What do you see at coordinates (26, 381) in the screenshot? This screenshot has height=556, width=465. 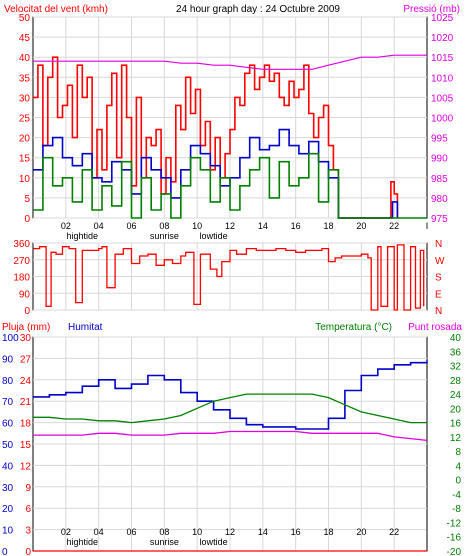 I see `rain-tick-label: 24` at bounding box center [26, 381].